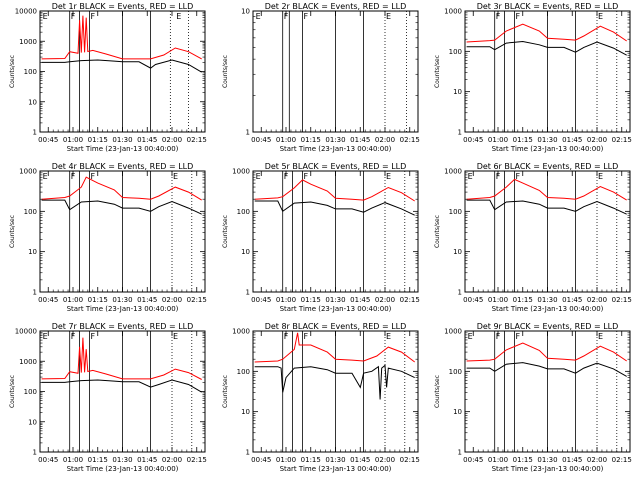  Describe the element at coordinates (336, 326) in the screenshot. I see `panel-title: Det 8r BLACK = Events, RED = LLD` at that location.